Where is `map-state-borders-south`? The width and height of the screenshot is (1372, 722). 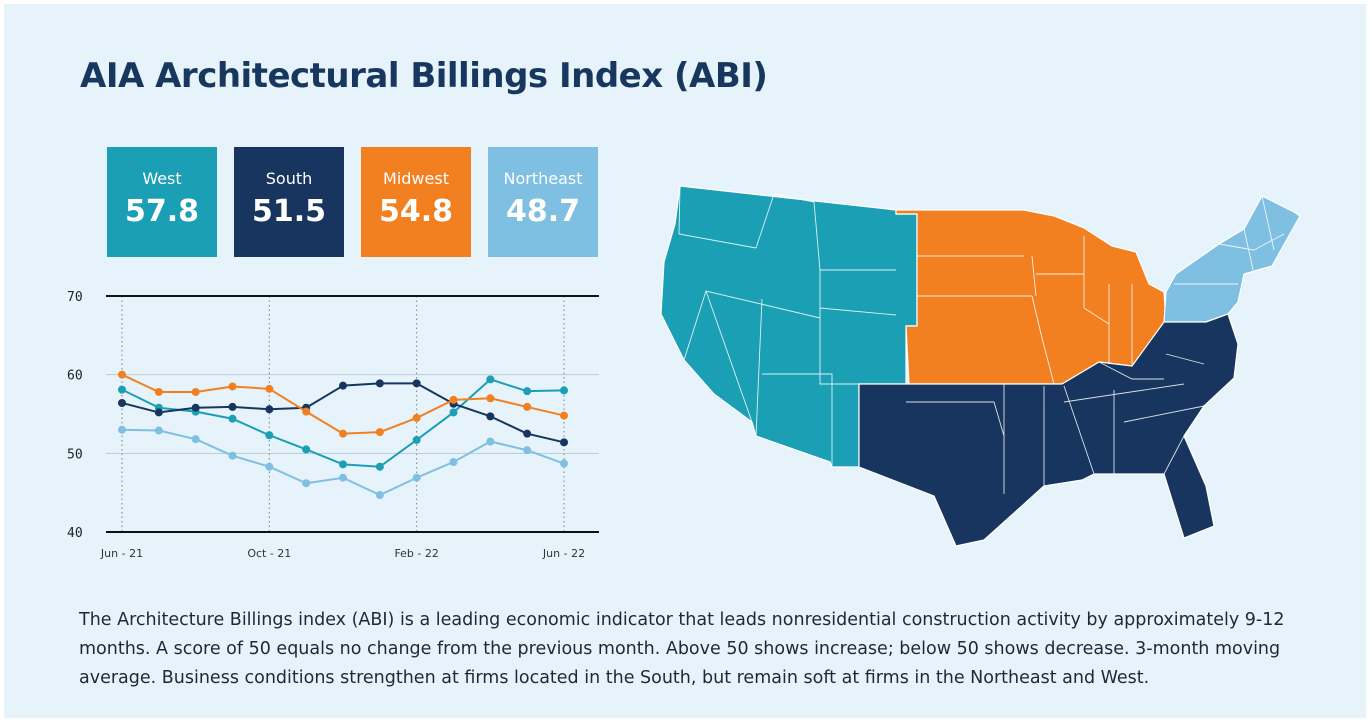
map-state-borders-south is located at coordinates (1055, 423).